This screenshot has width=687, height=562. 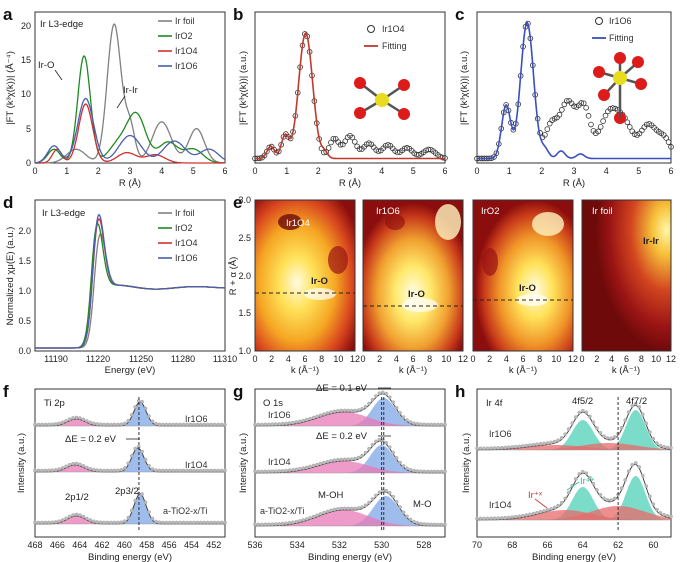 I want to click on xps-xtick: 534, so click(x=297, y=545).